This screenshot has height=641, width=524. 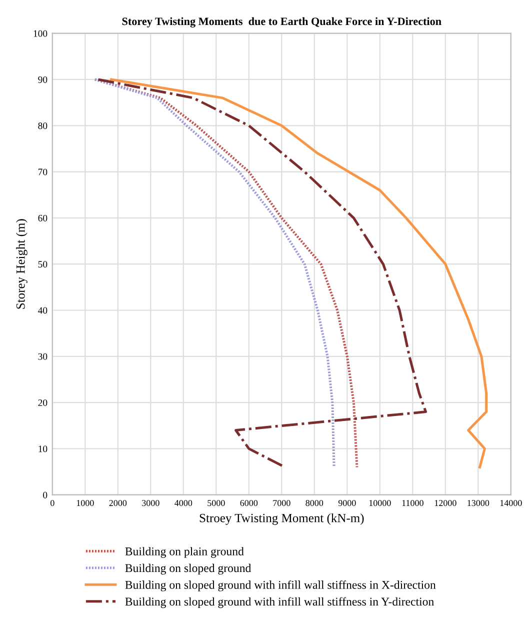 I want to click on x-tick-label: 8000, so click(x=315, y=503).